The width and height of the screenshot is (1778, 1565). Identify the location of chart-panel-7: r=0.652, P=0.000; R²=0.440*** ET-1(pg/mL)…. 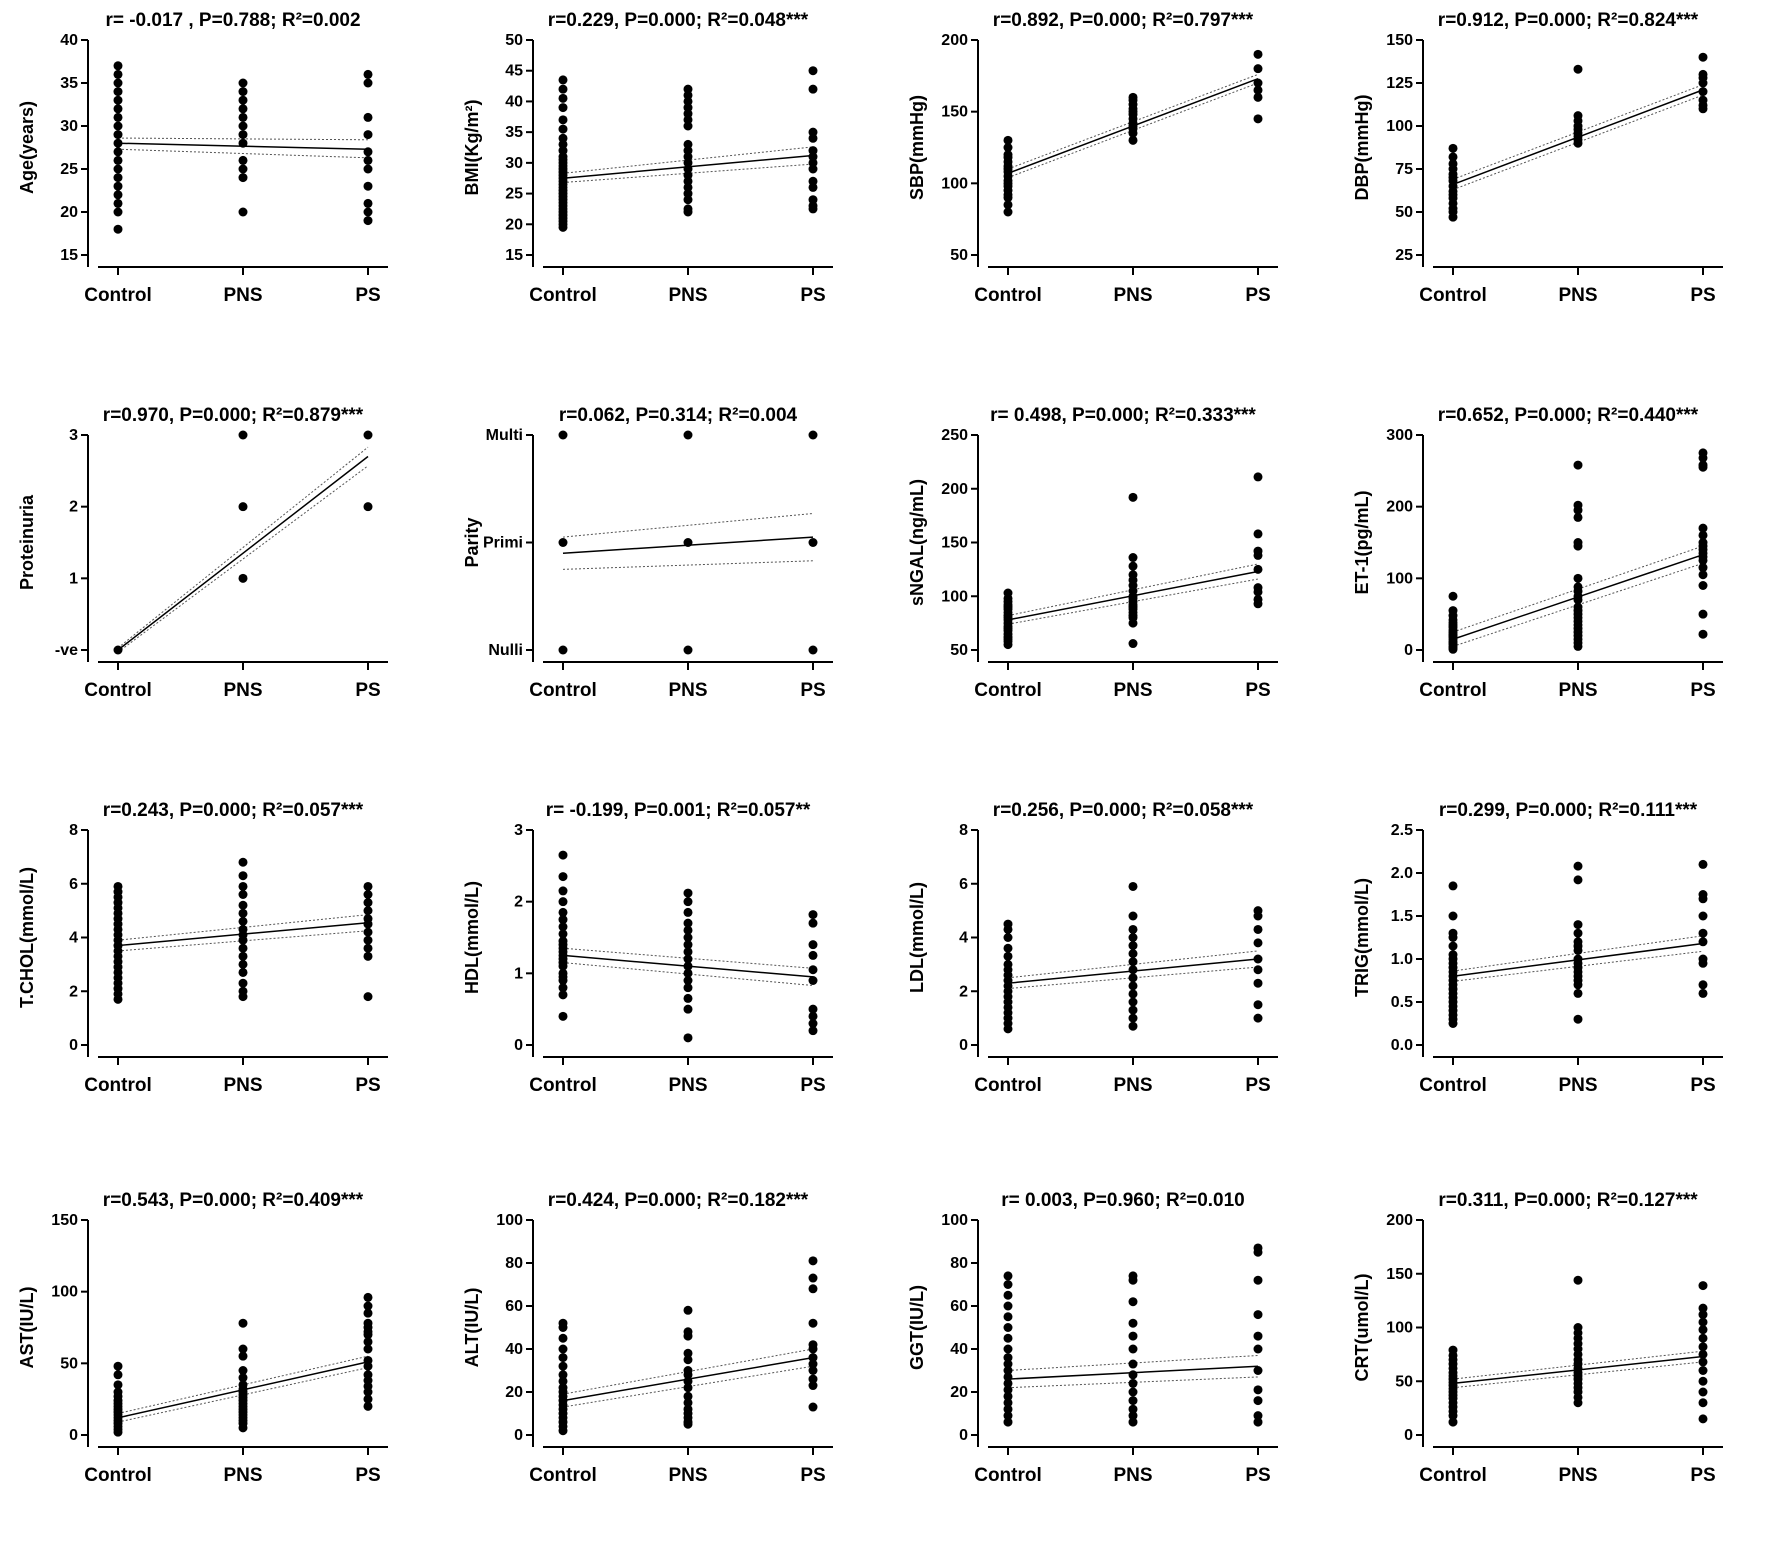
(1555, 585).